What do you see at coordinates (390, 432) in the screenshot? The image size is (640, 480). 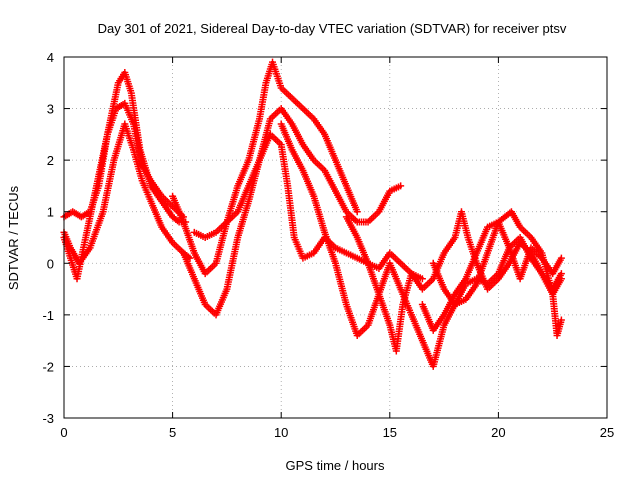 I see `x-tick-label: 15` at bounding box center [390, 432].